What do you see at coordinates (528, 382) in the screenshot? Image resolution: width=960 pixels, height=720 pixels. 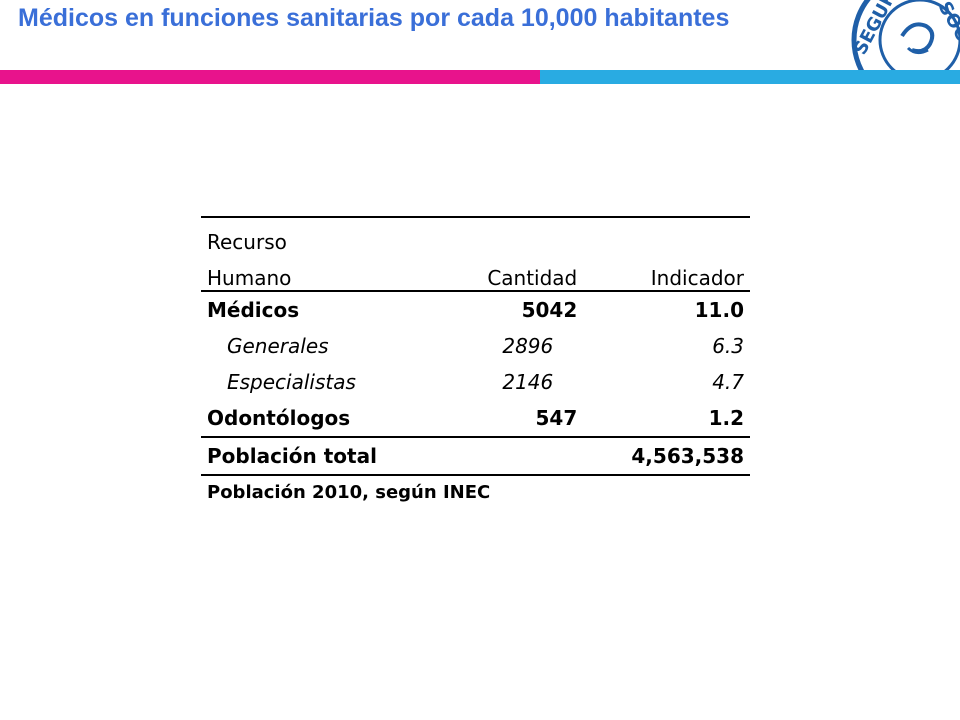 I see `row-cantidad: 2146` at bounding box center [528, 382].